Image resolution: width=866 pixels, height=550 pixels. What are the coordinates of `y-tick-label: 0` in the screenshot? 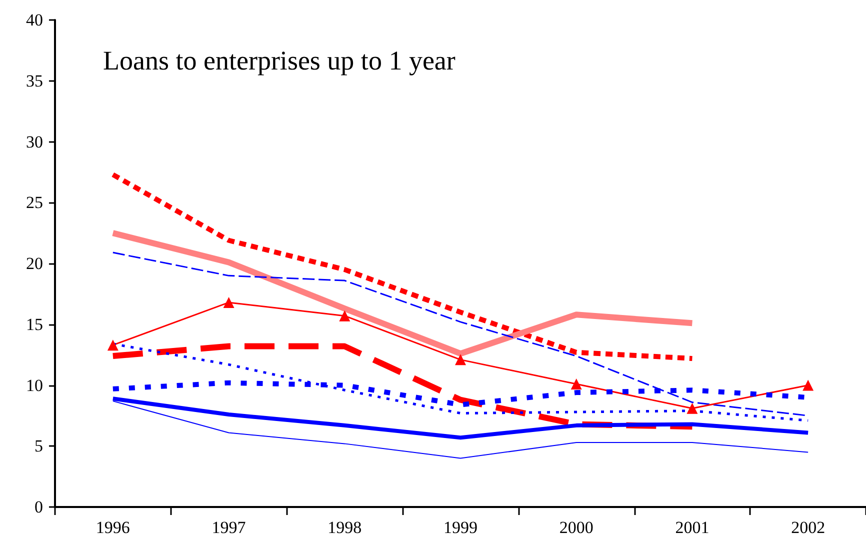 It's located at (38, 507).